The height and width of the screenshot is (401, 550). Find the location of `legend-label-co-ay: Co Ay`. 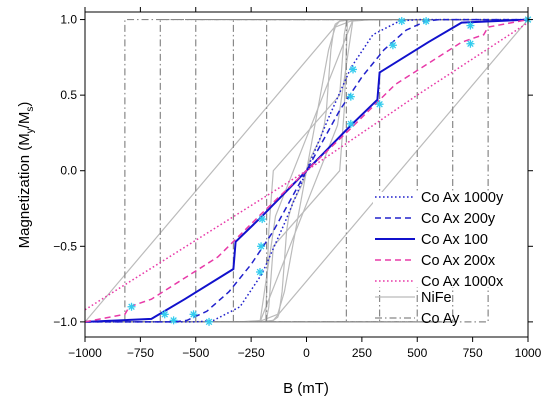

legend-label-co-ay: Co Ay is located at coordinates (440, 319).